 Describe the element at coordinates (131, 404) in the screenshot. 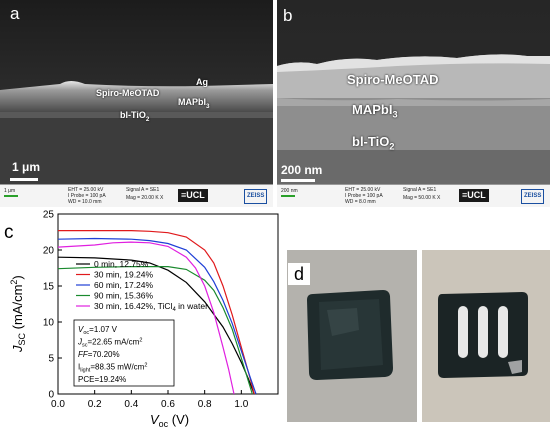

I see `x-tick-label: 0.4` at that location.